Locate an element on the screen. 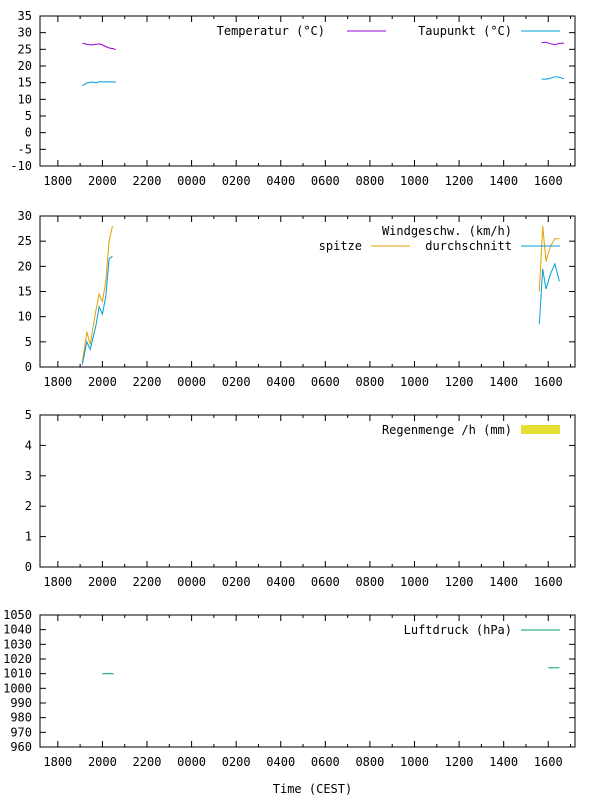 The width and height of the screenshot is (600, 800). y-tick-label: 1050 is located at coordinates (17, 615).